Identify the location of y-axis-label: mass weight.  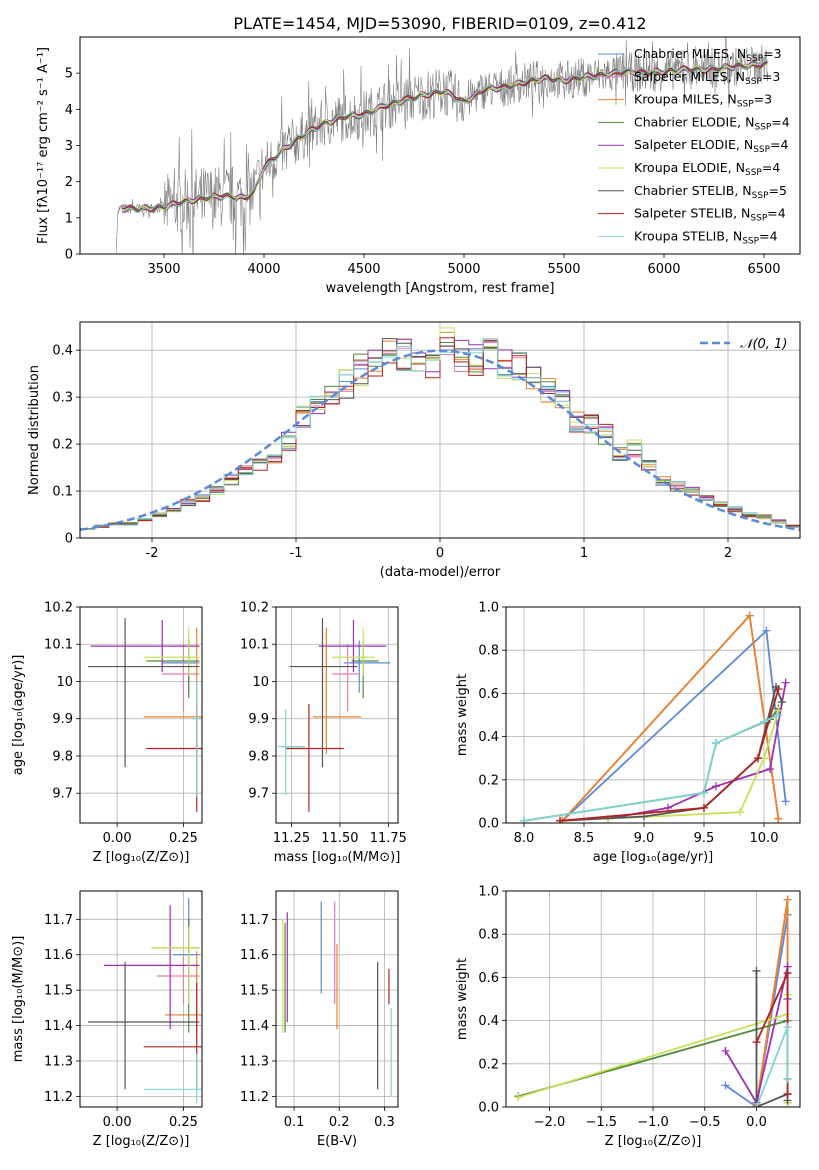
(462, 715).